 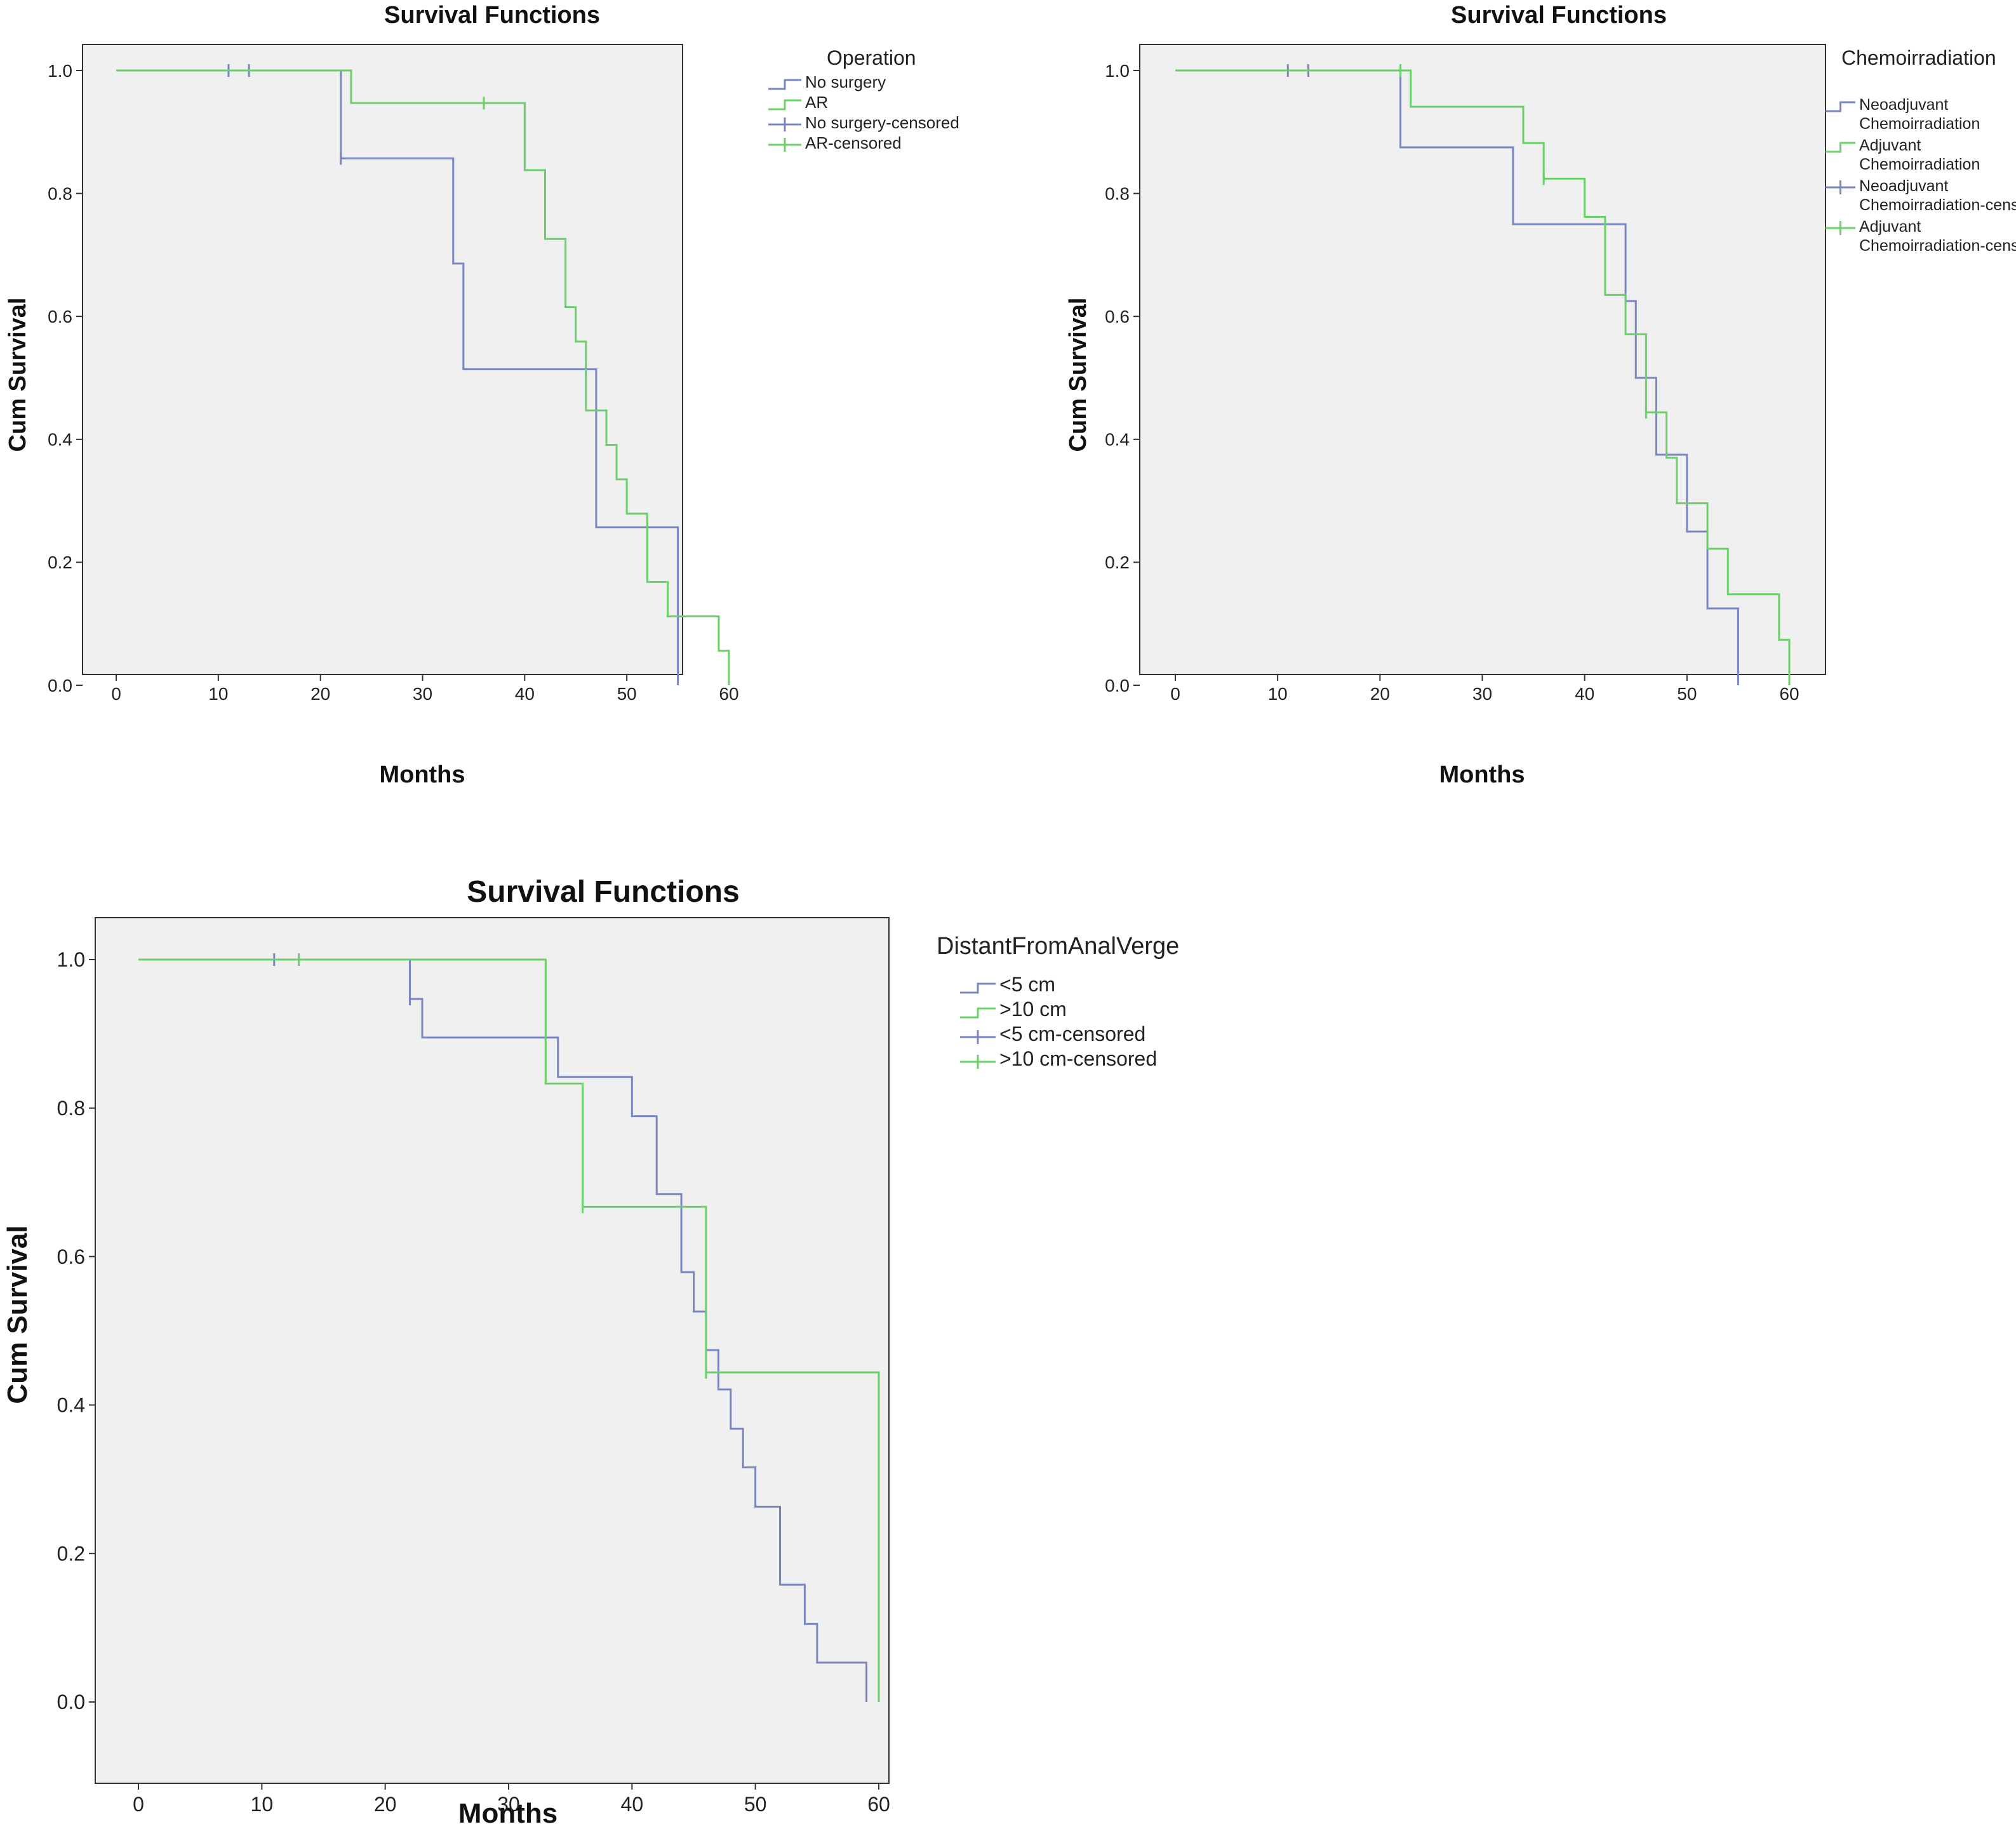 I want to click on legend-entry: Neoadjuvant Chemoirradiation, so click(x=1919, y=115).